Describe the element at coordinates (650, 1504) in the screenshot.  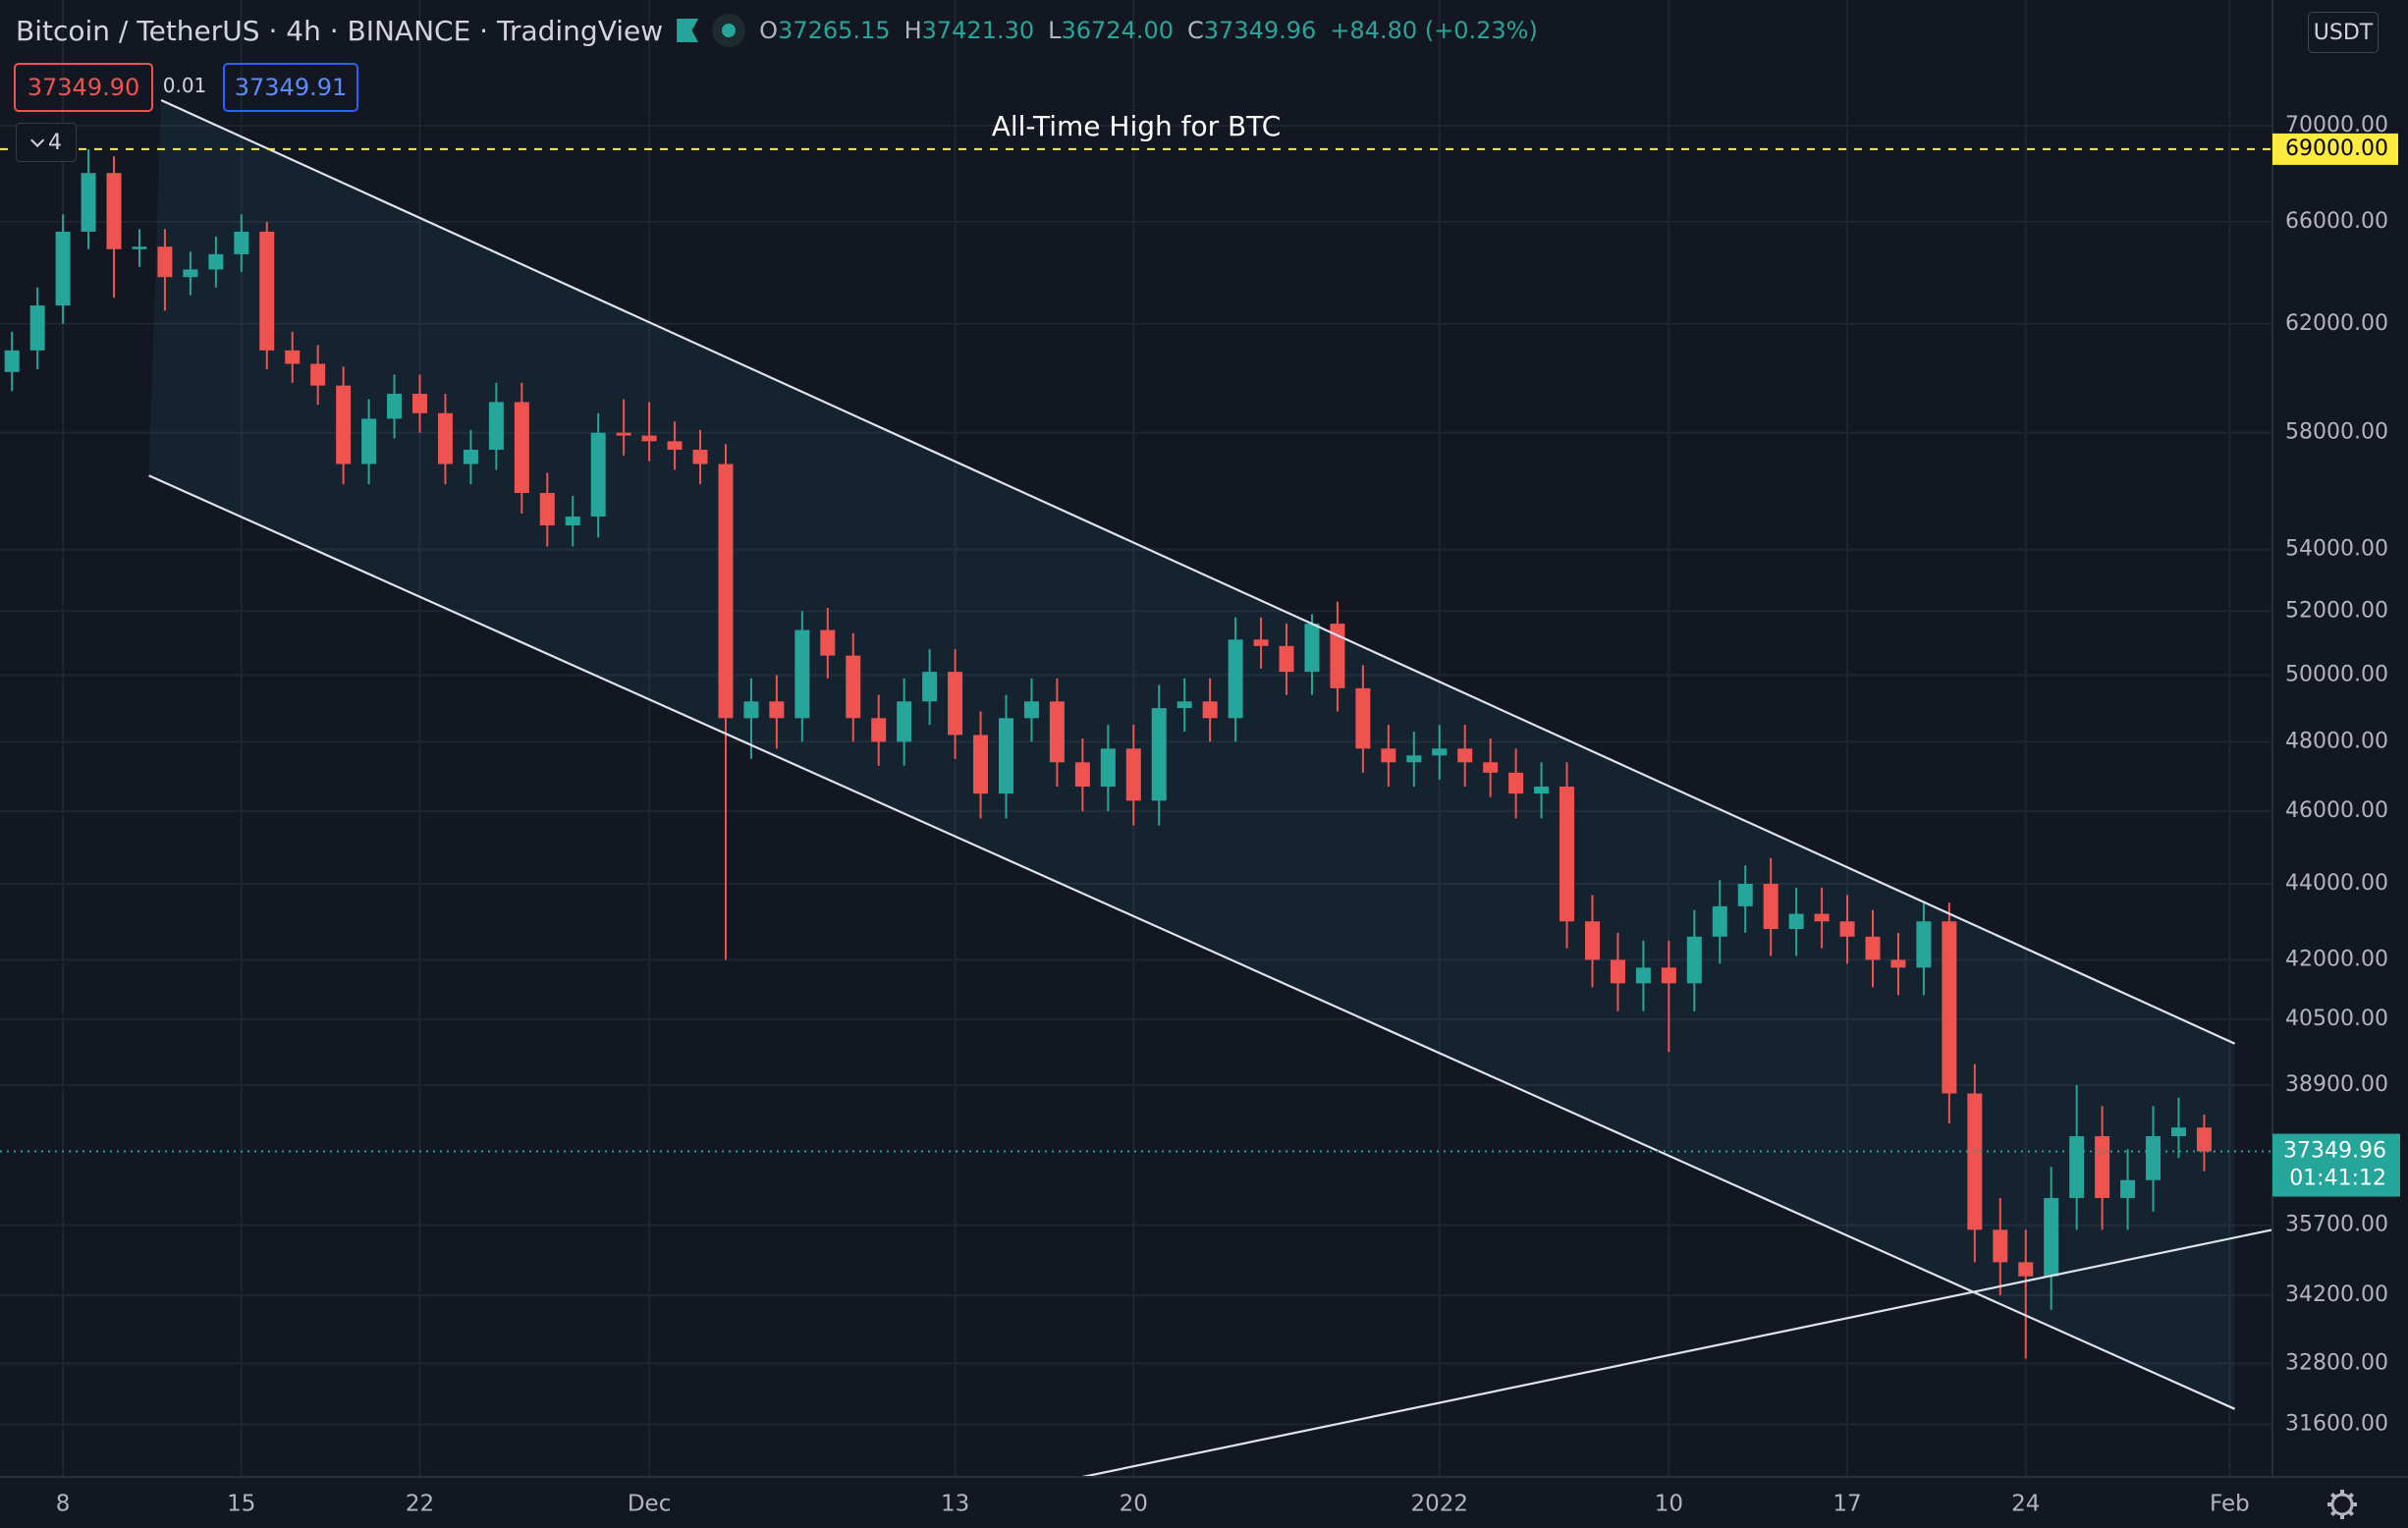
I see `x-tick-label: Dec` at that location.